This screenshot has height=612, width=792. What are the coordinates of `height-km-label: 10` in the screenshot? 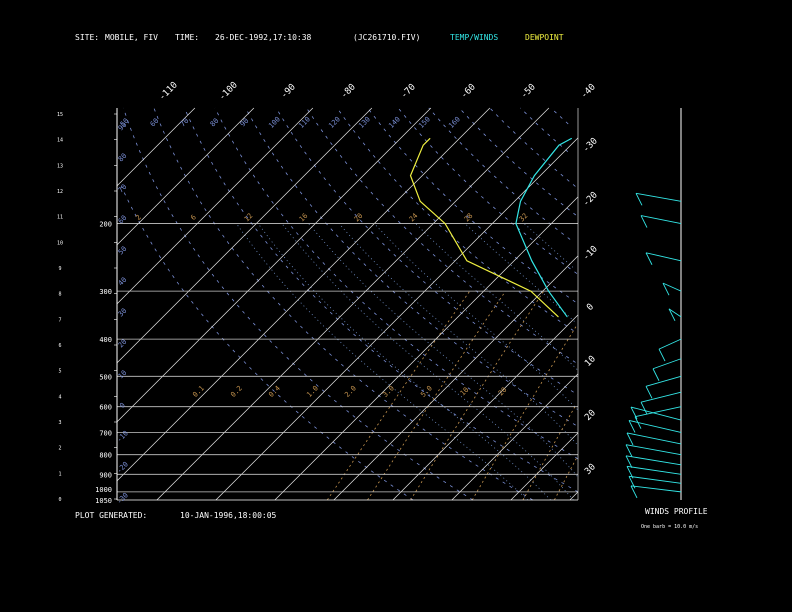 It's located at (60, 243).